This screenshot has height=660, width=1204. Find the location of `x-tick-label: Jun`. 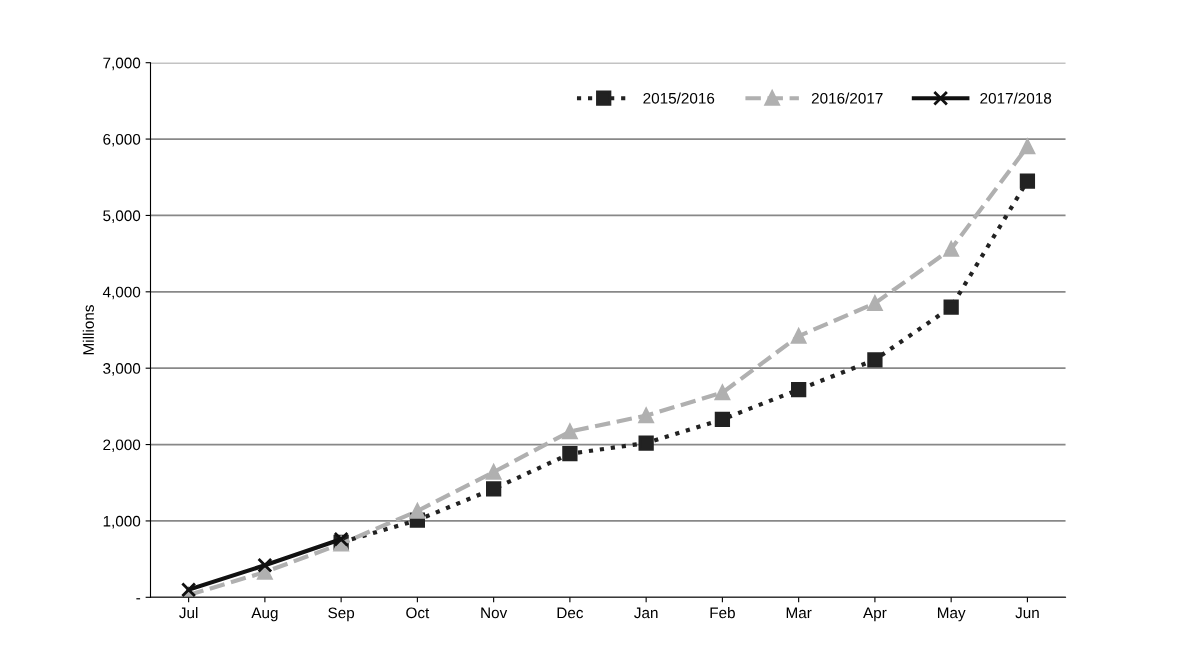

x-tick-label: Jun is located at coordinates (1027, 613).